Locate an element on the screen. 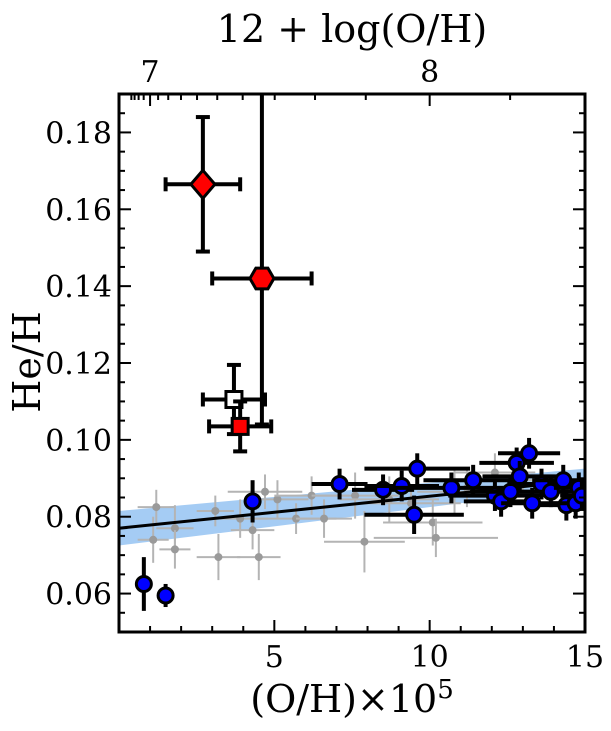  x-axis-title: (O/H)×105 is located at coordinates (352, 698).